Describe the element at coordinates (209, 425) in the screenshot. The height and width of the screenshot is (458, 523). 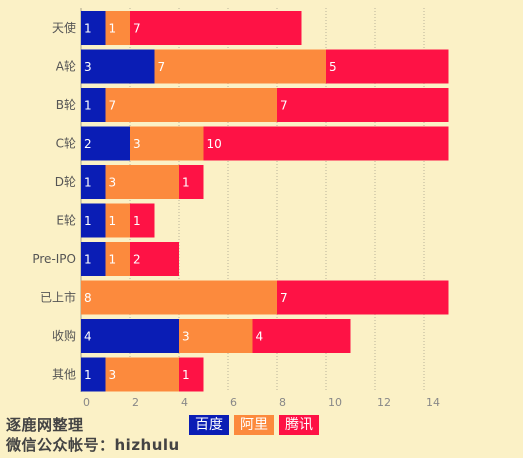
I see `legend-item-baidu: 百度` at that location.